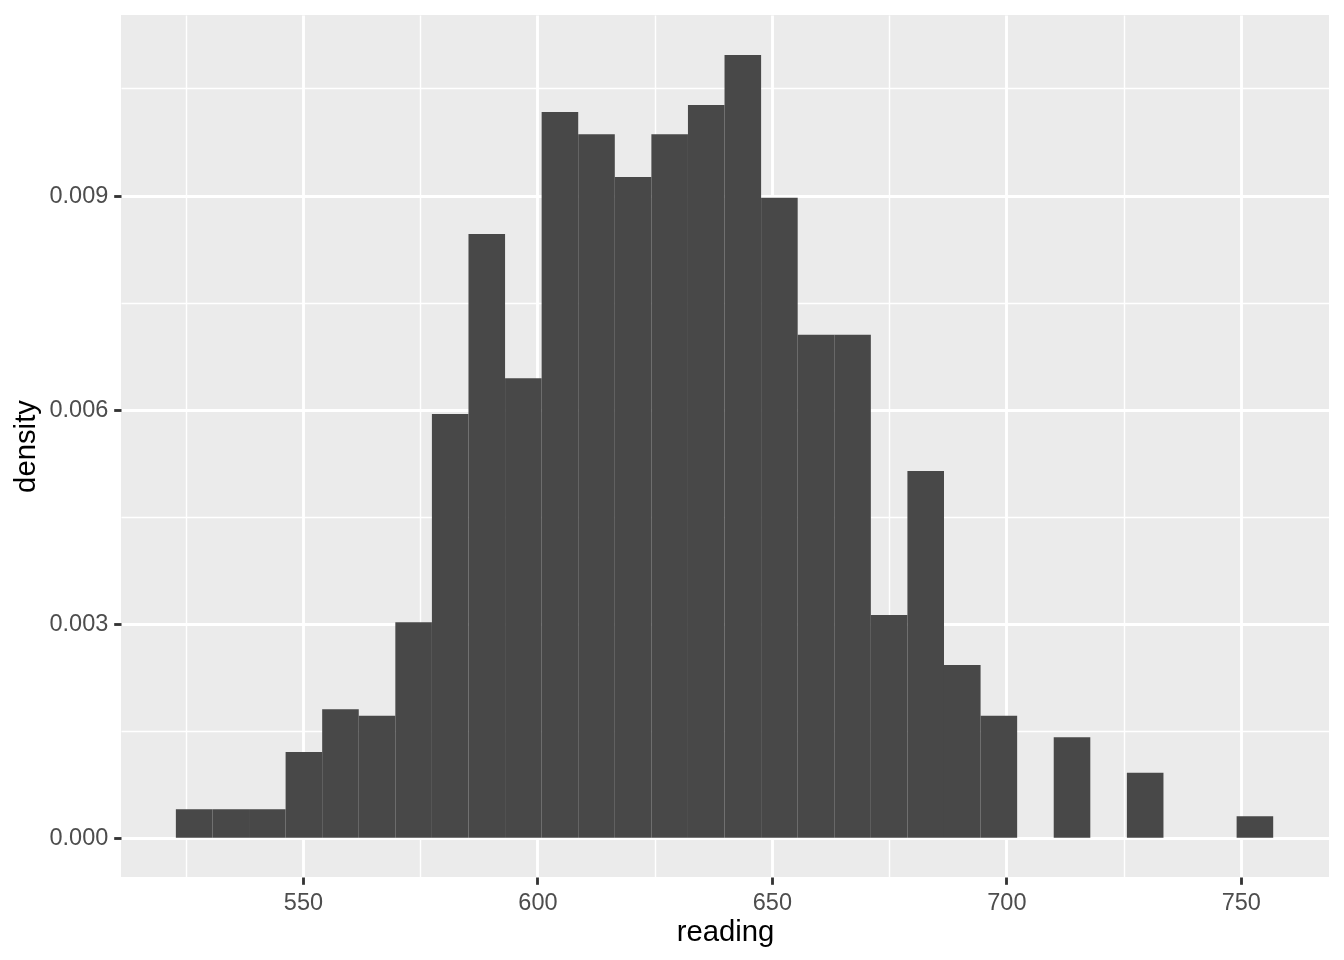 This screenshot has width=1344, height=960. What do you see at coordinates (772, 901) in the screenshot?
I see `x-tick-label: 650` at bounding box center [772, 901].